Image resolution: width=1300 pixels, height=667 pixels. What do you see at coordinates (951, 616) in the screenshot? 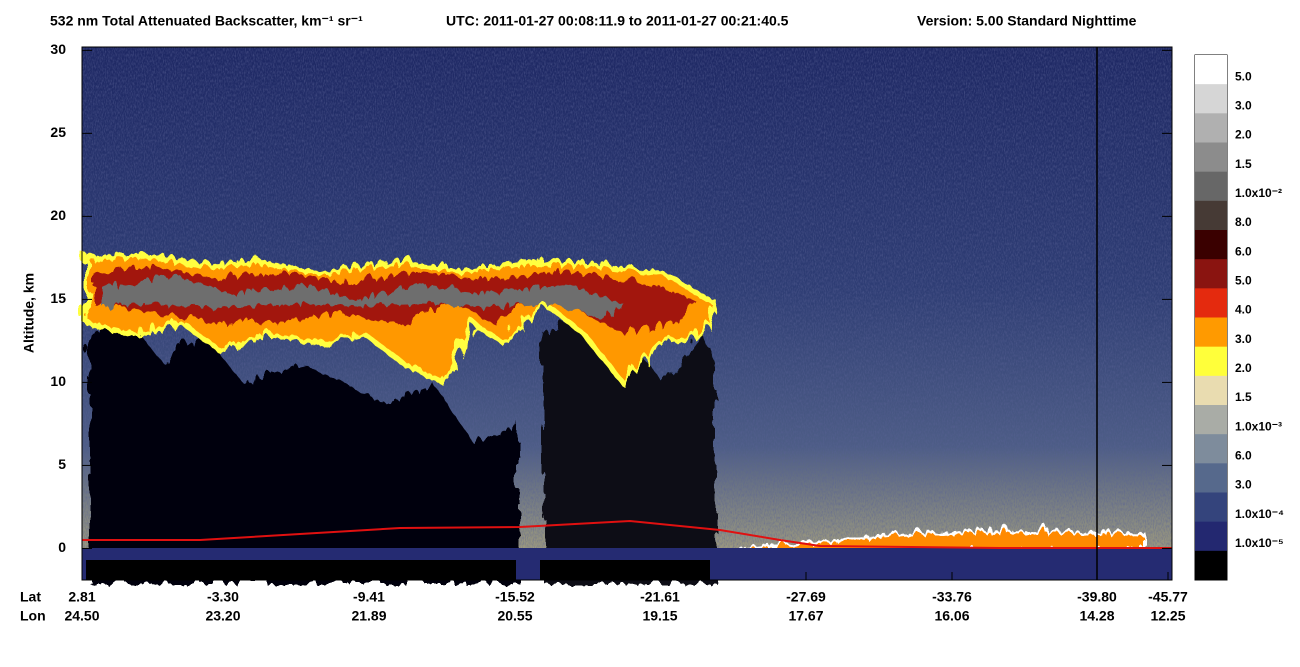
I see `lon-tick-label: 16.06` at bounding box center [951, 616].